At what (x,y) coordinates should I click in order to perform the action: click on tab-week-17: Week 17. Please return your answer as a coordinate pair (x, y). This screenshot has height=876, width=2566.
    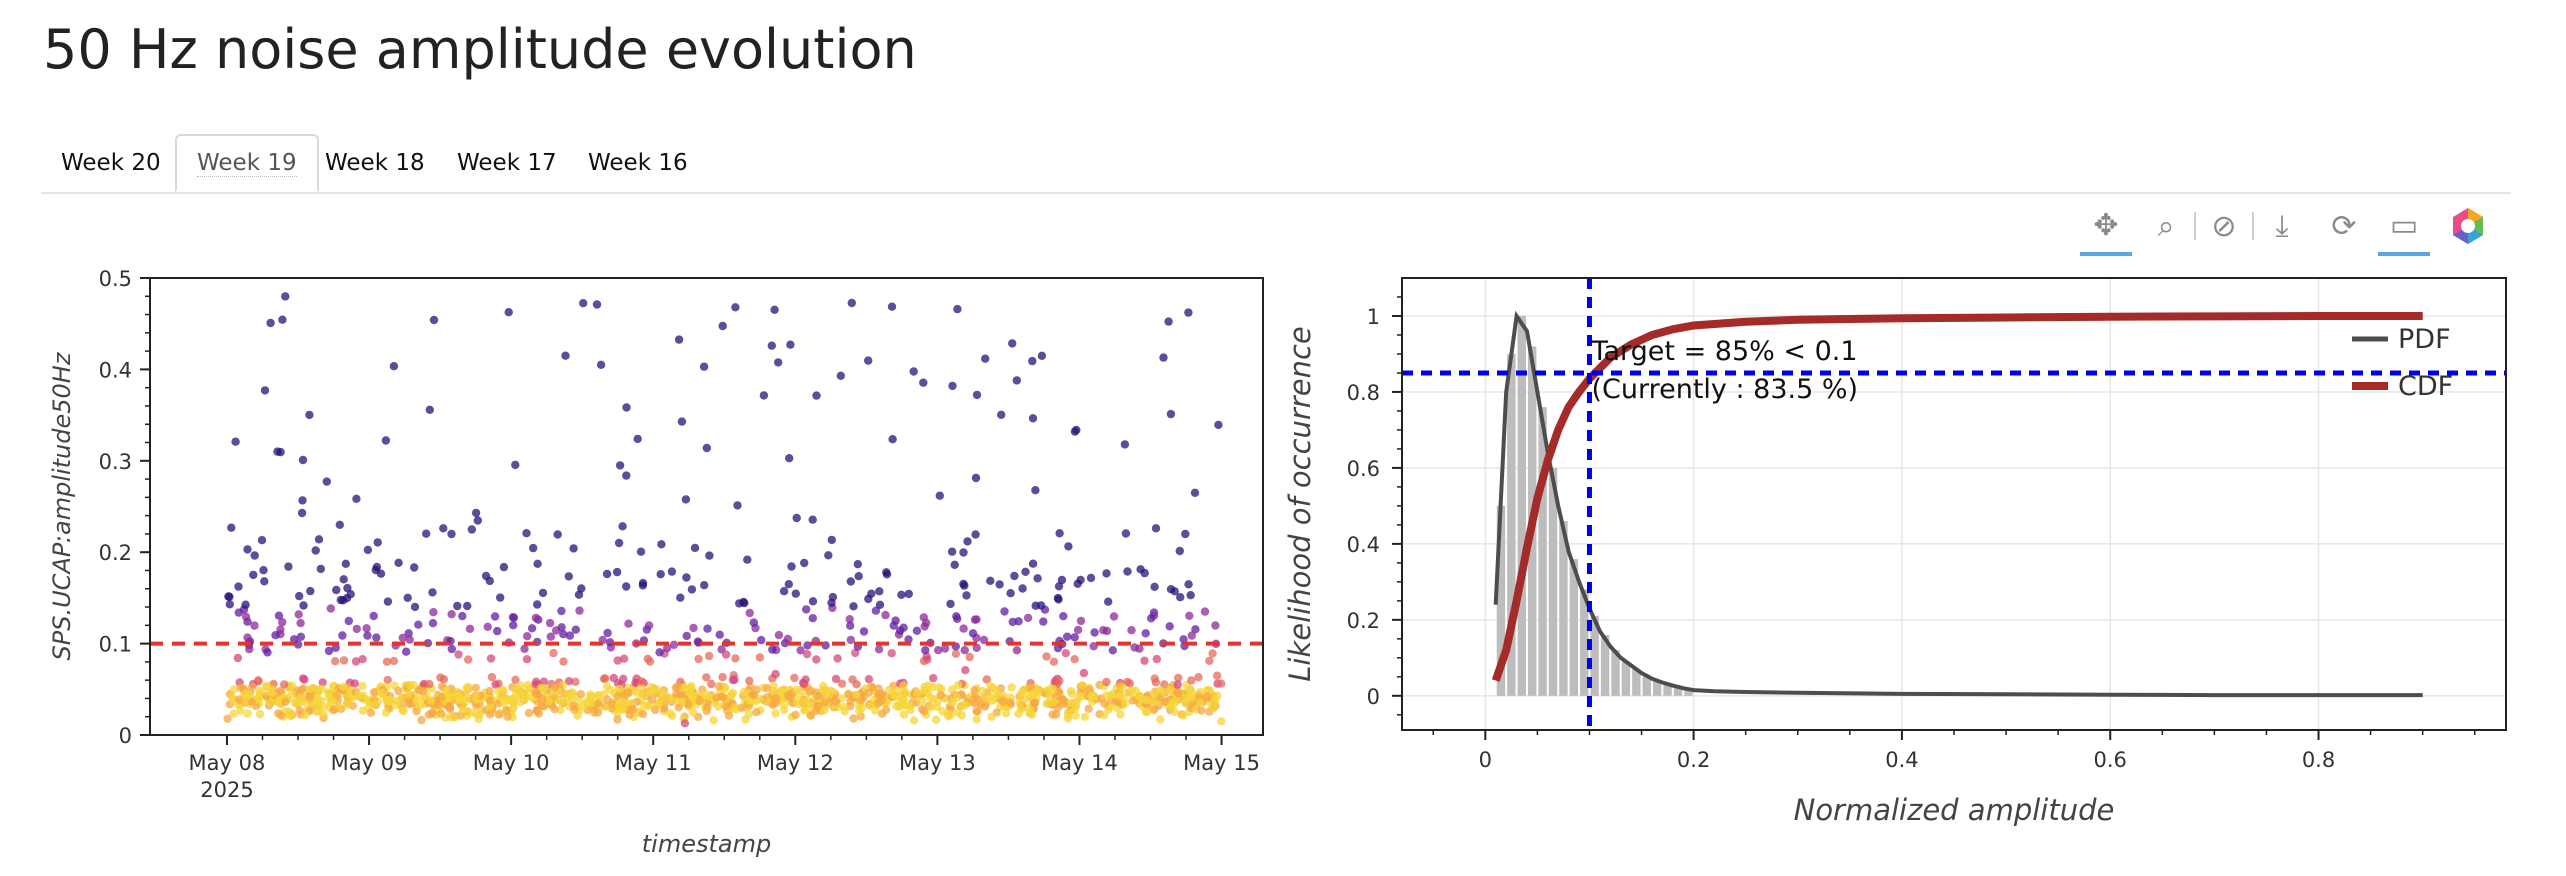
    Looking at the image, I should click on (507, 163).